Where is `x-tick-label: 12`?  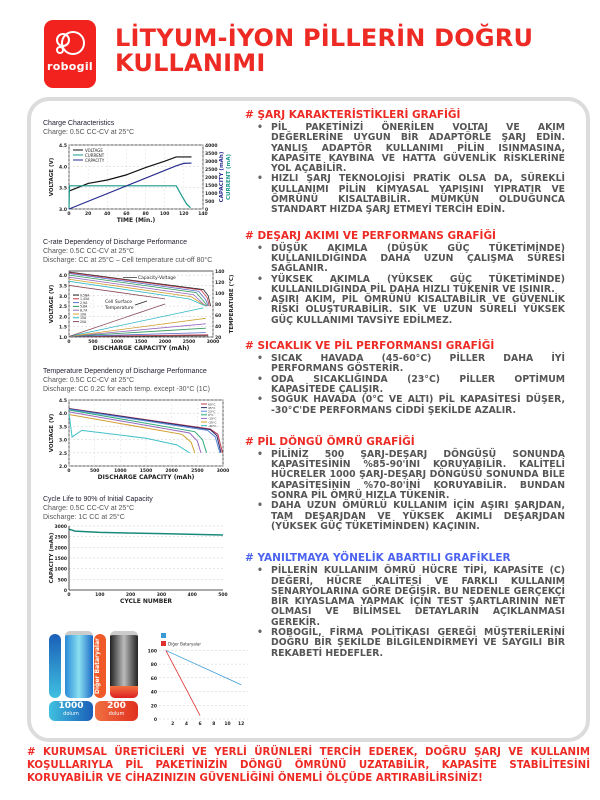 x-tick-label: 12 is located at coordinates (241, 723).